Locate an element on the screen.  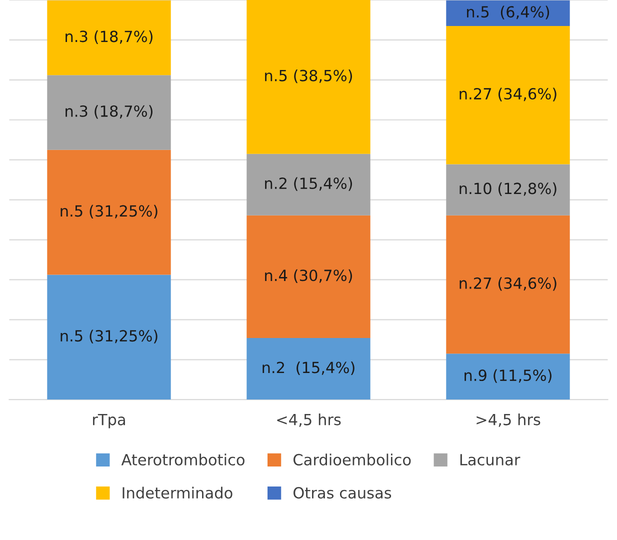
x-tick-label: >4,5 hrs is located at coordinates (508, 420).